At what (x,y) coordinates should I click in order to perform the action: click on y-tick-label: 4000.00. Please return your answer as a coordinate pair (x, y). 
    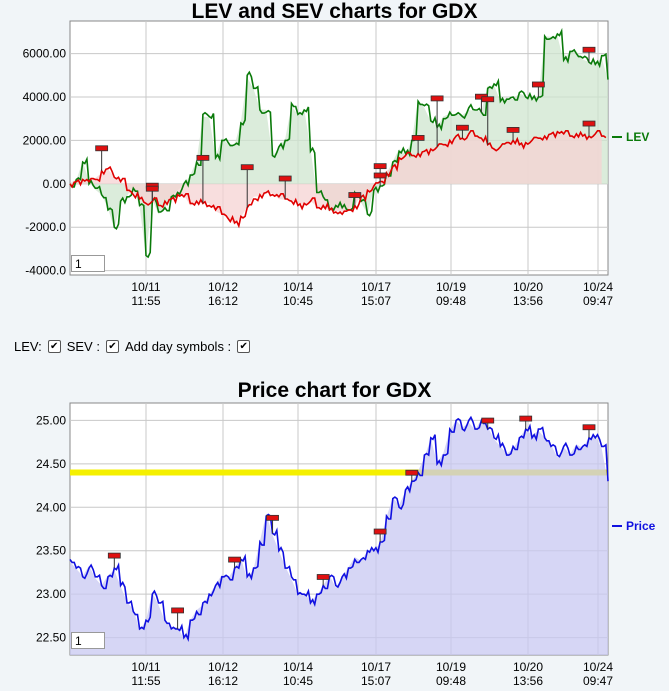
    Looking at the image, I should click on (45, 97).